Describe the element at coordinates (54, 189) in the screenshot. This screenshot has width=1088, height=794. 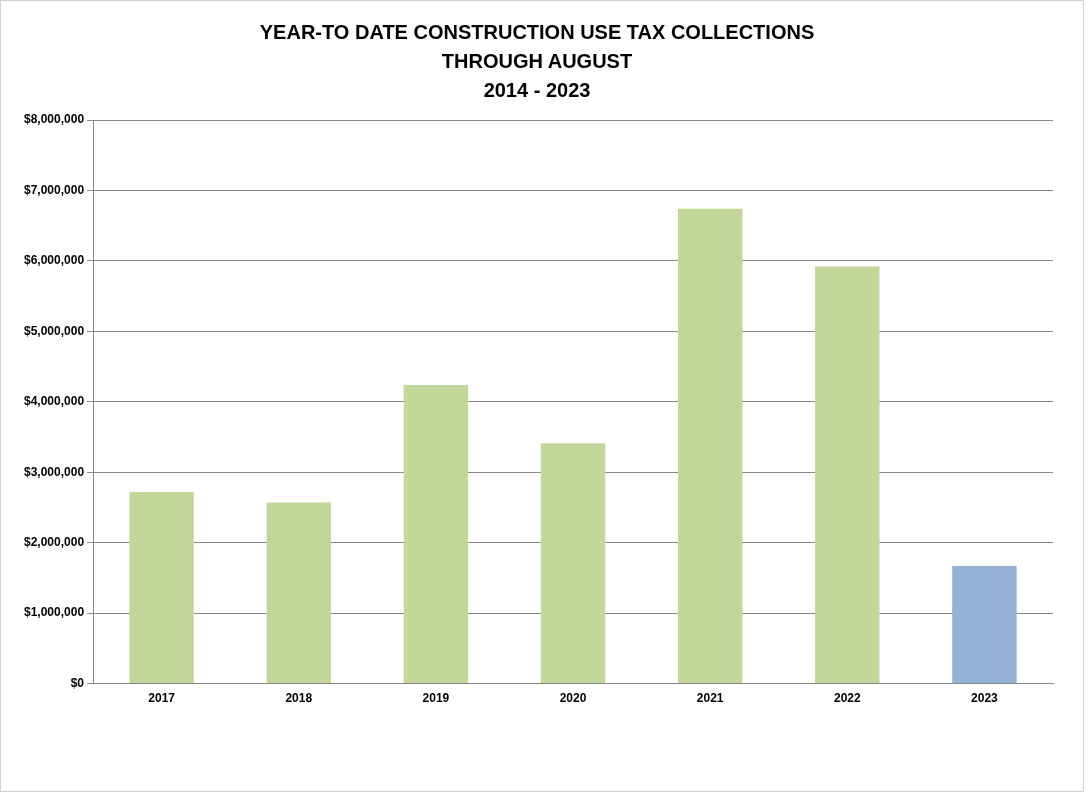
I see `y-tick-label: $7,000,000` at that location.